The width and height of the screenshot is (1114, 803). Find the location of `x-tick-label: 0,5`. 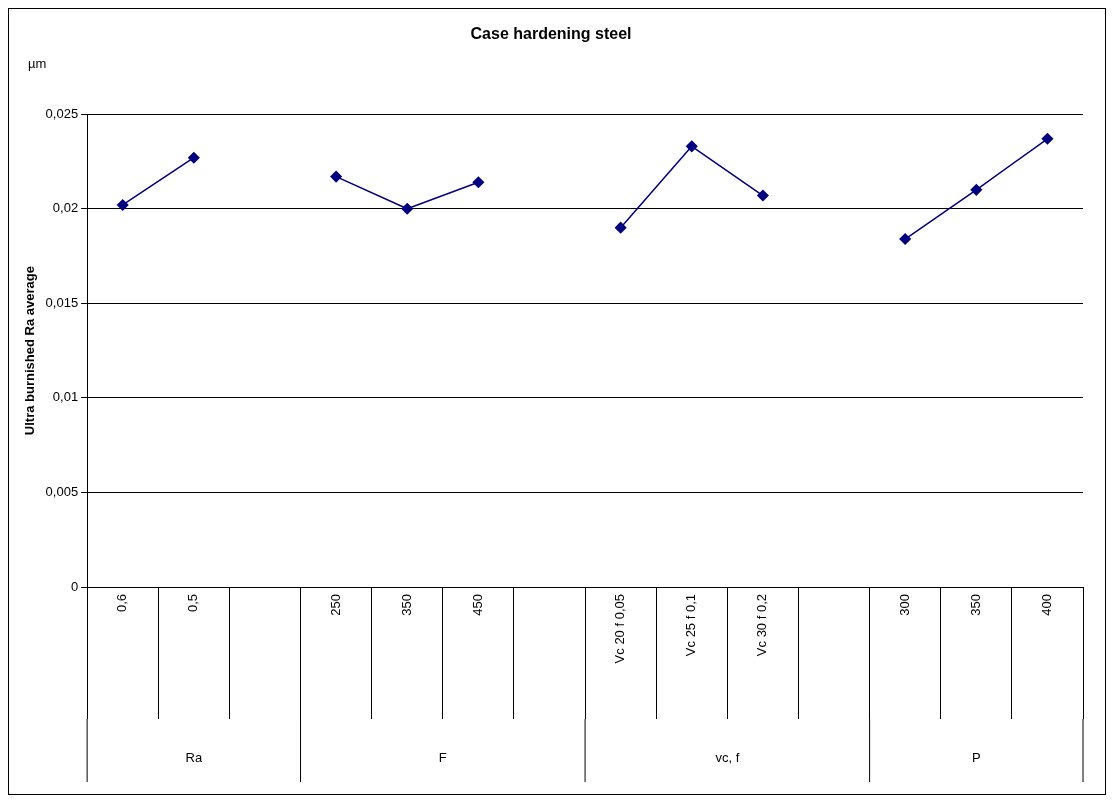

x-tick-label: 0,5 is located at coordinates (193, 603).